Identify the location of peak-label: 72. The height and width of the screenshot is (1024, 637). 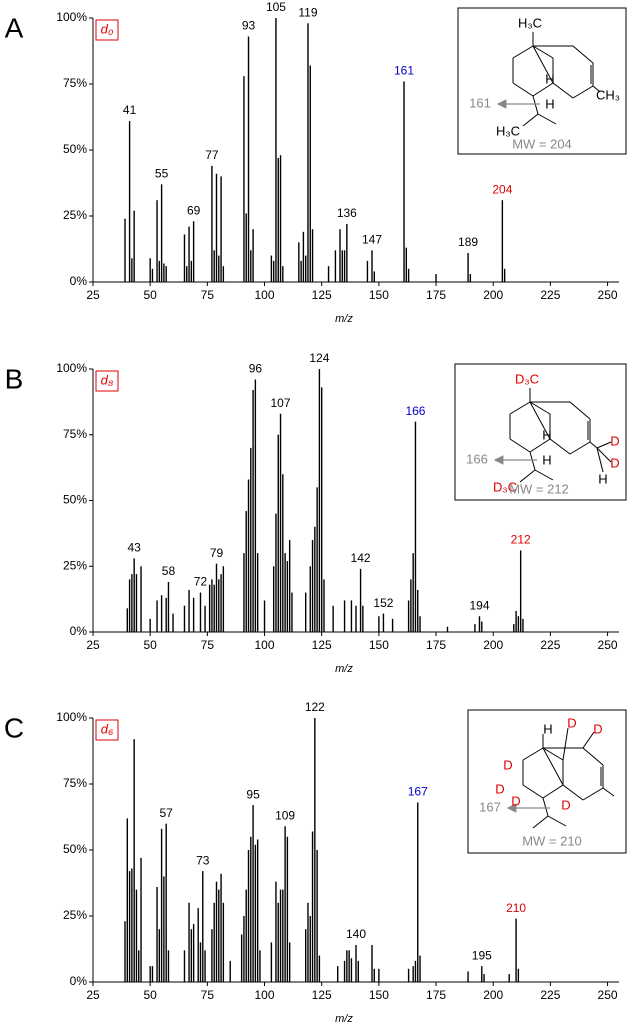
(201, 582).